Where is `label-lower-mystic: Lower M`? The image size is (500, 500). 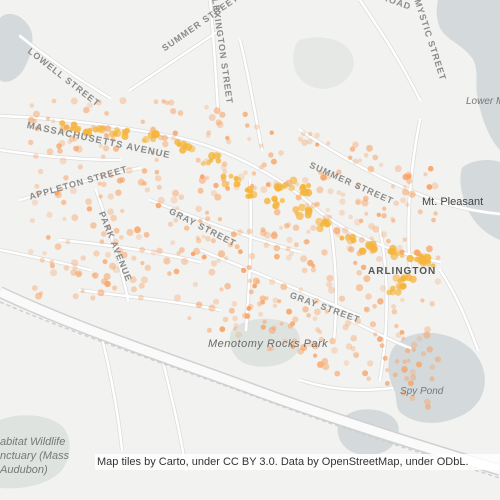 label-lower-mystic: Lower M is located at coordinates (483, 101).